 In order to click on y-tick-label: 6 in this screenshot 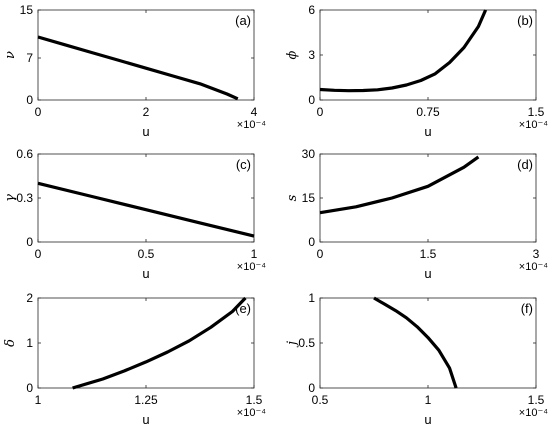, I will do `click(311, 10)`.